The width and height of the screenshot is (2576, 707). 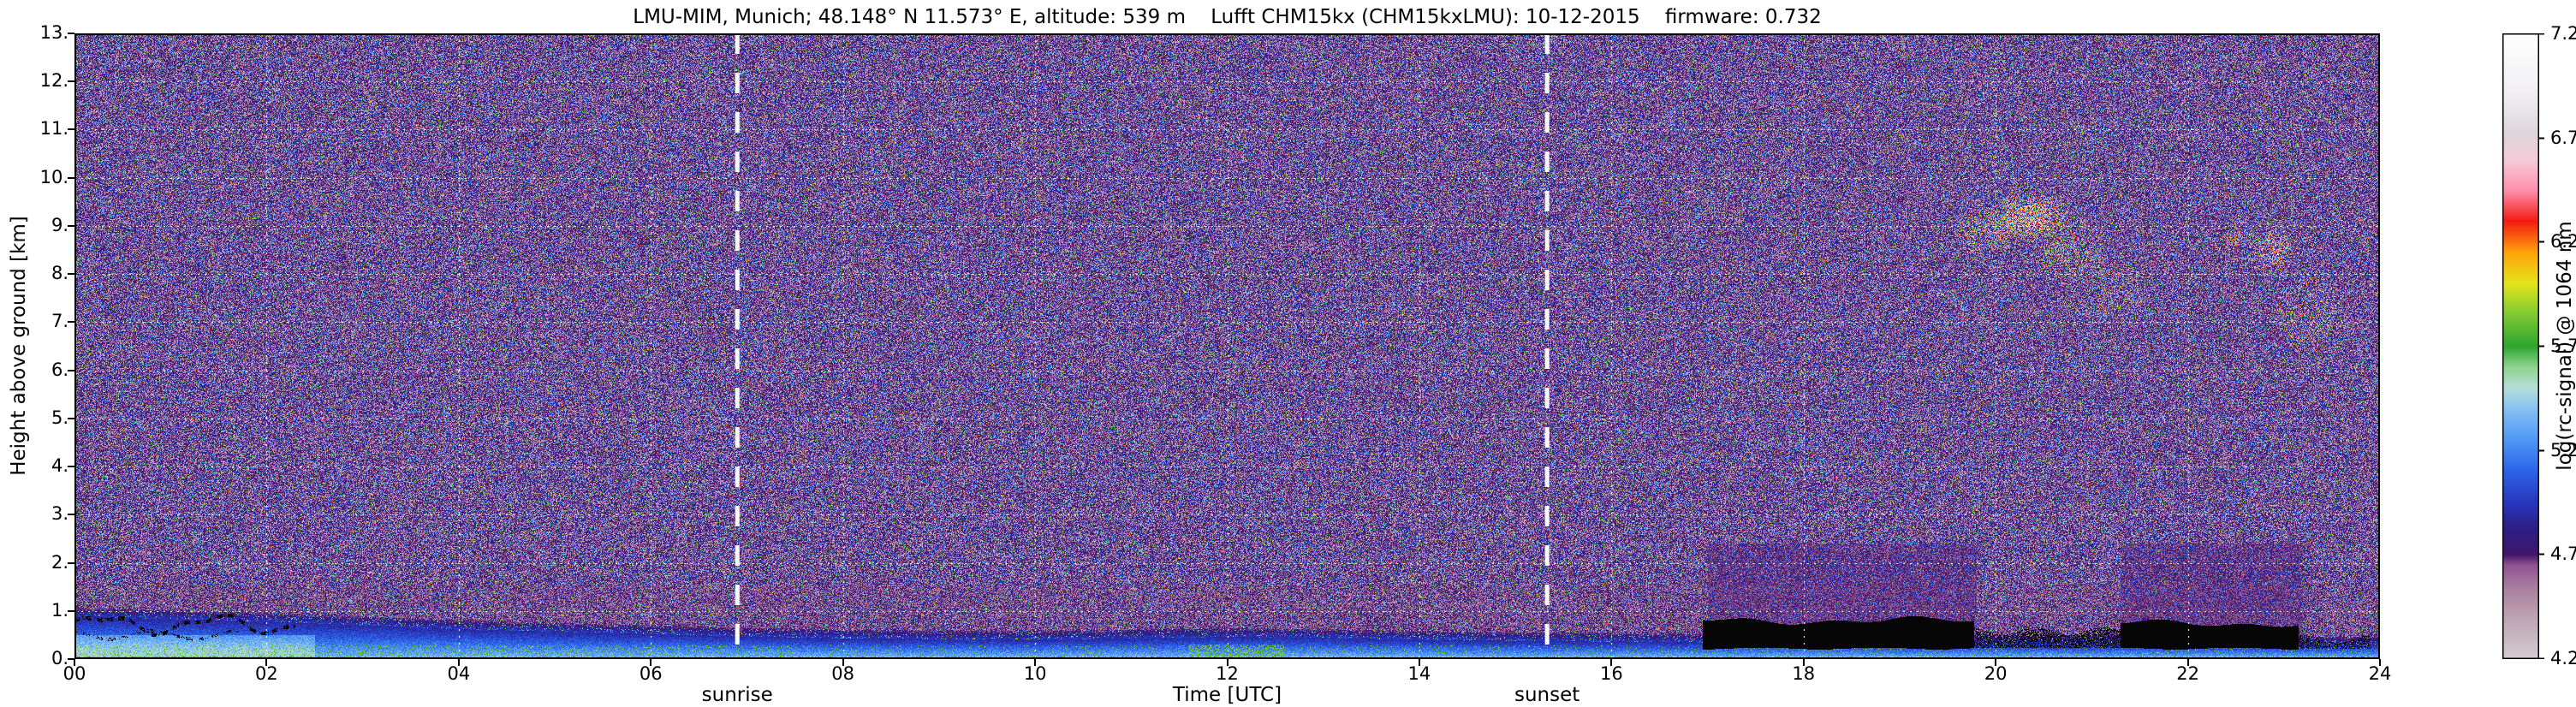 I want to click on y-tick-label: 1., so click(x=60, y=610).